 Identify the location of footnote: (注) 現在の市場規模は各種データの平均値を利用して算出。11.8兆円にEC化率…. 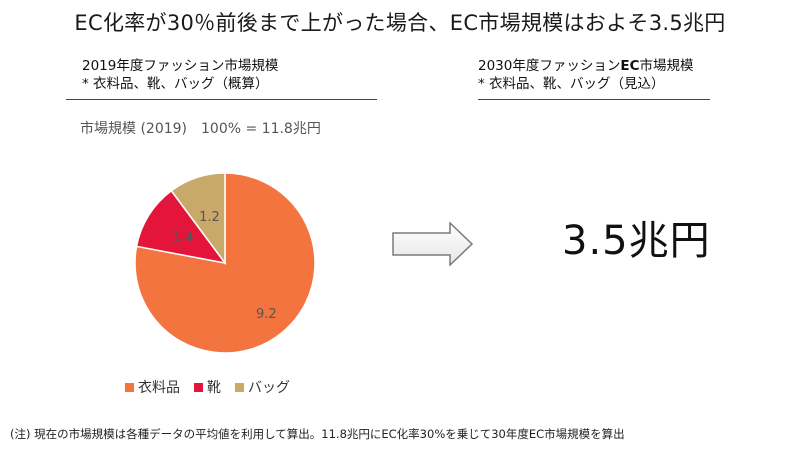
(317, 434).